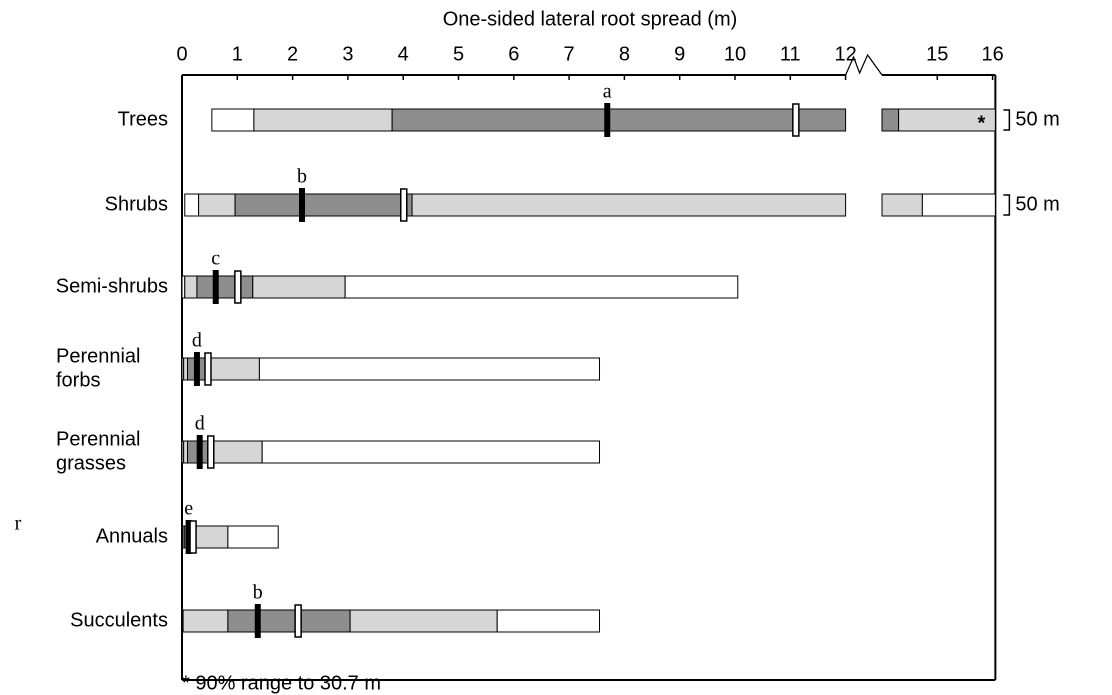  I want to click on x-tick-label: 2, so click(292, 54).